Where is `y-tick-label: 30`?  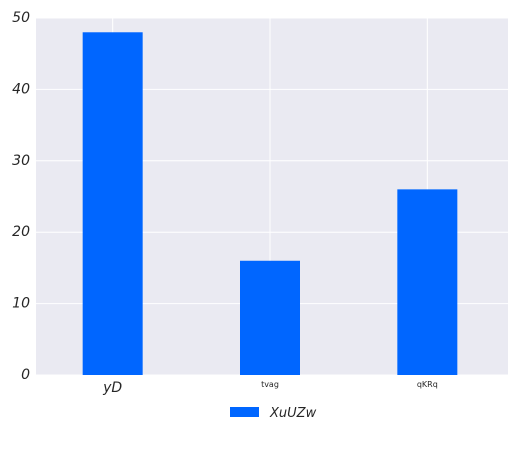 y-tick-label: 30 is located at coordinates (21, 161).